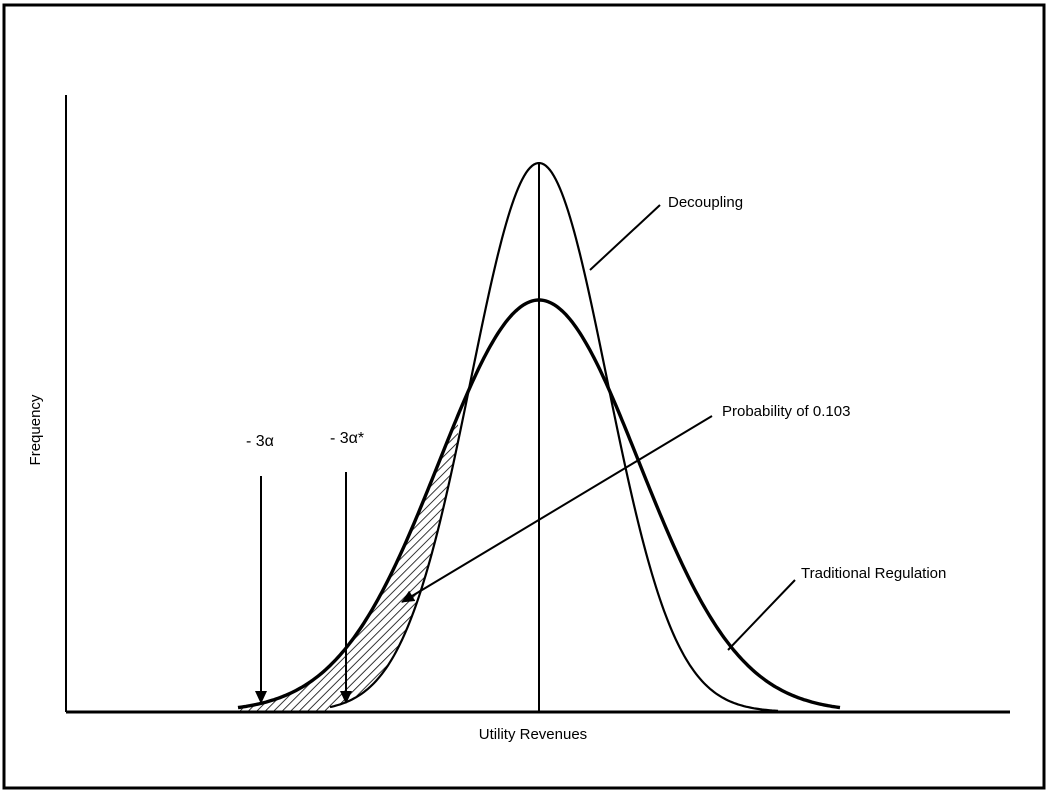  I want to click on x-axis-label: Utility Revenues, so click(533, 734).